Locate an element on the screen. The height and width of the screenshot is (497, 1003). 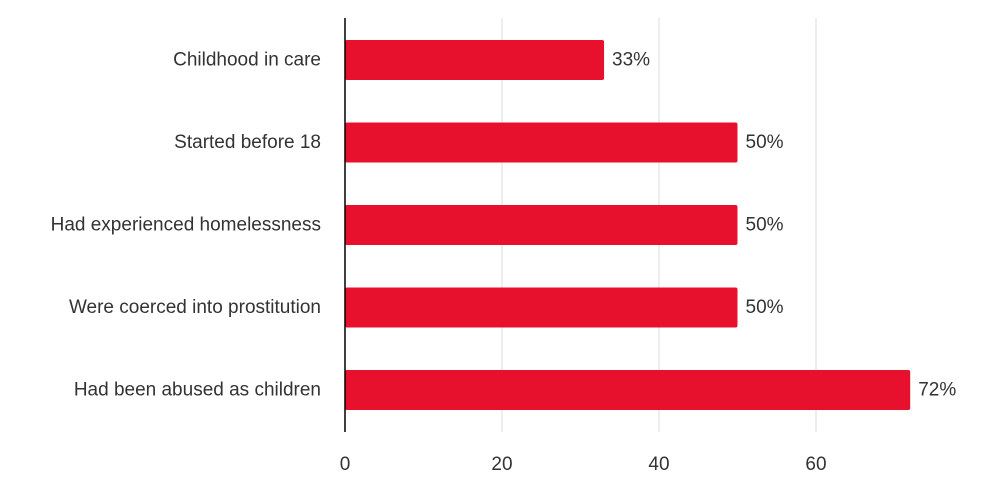
x-tick-label: 20 is located at coordinates (501, 464).